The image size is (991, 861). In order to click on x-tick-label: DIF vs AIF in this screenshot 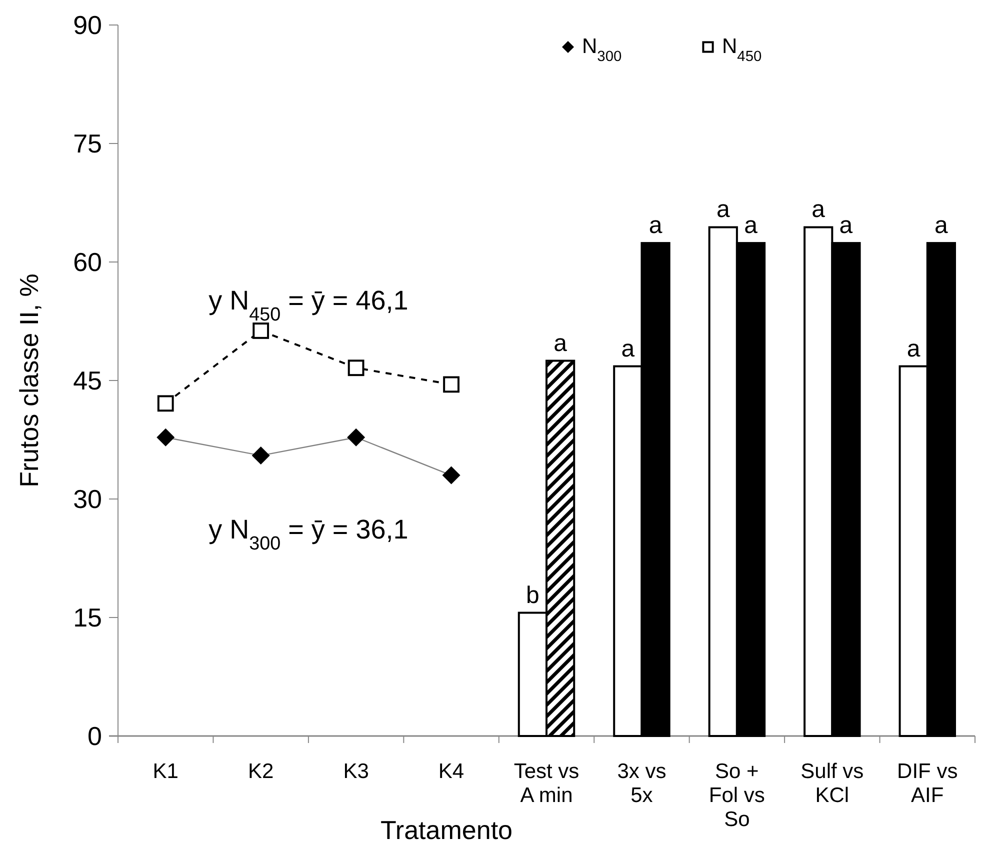, I will do `click(927, 783)`.